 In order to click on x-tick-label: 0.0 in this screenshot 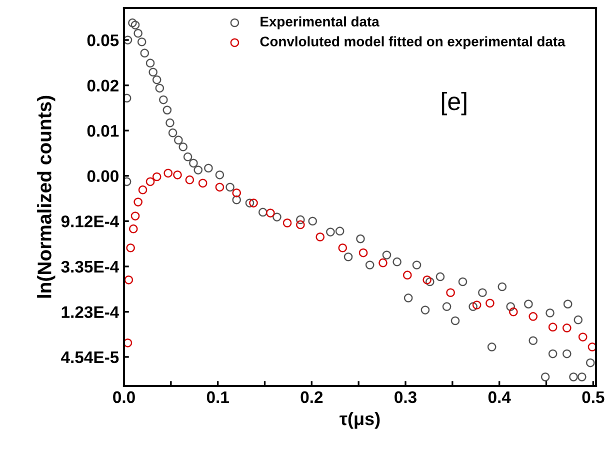, I will do `click(124, 397)`.